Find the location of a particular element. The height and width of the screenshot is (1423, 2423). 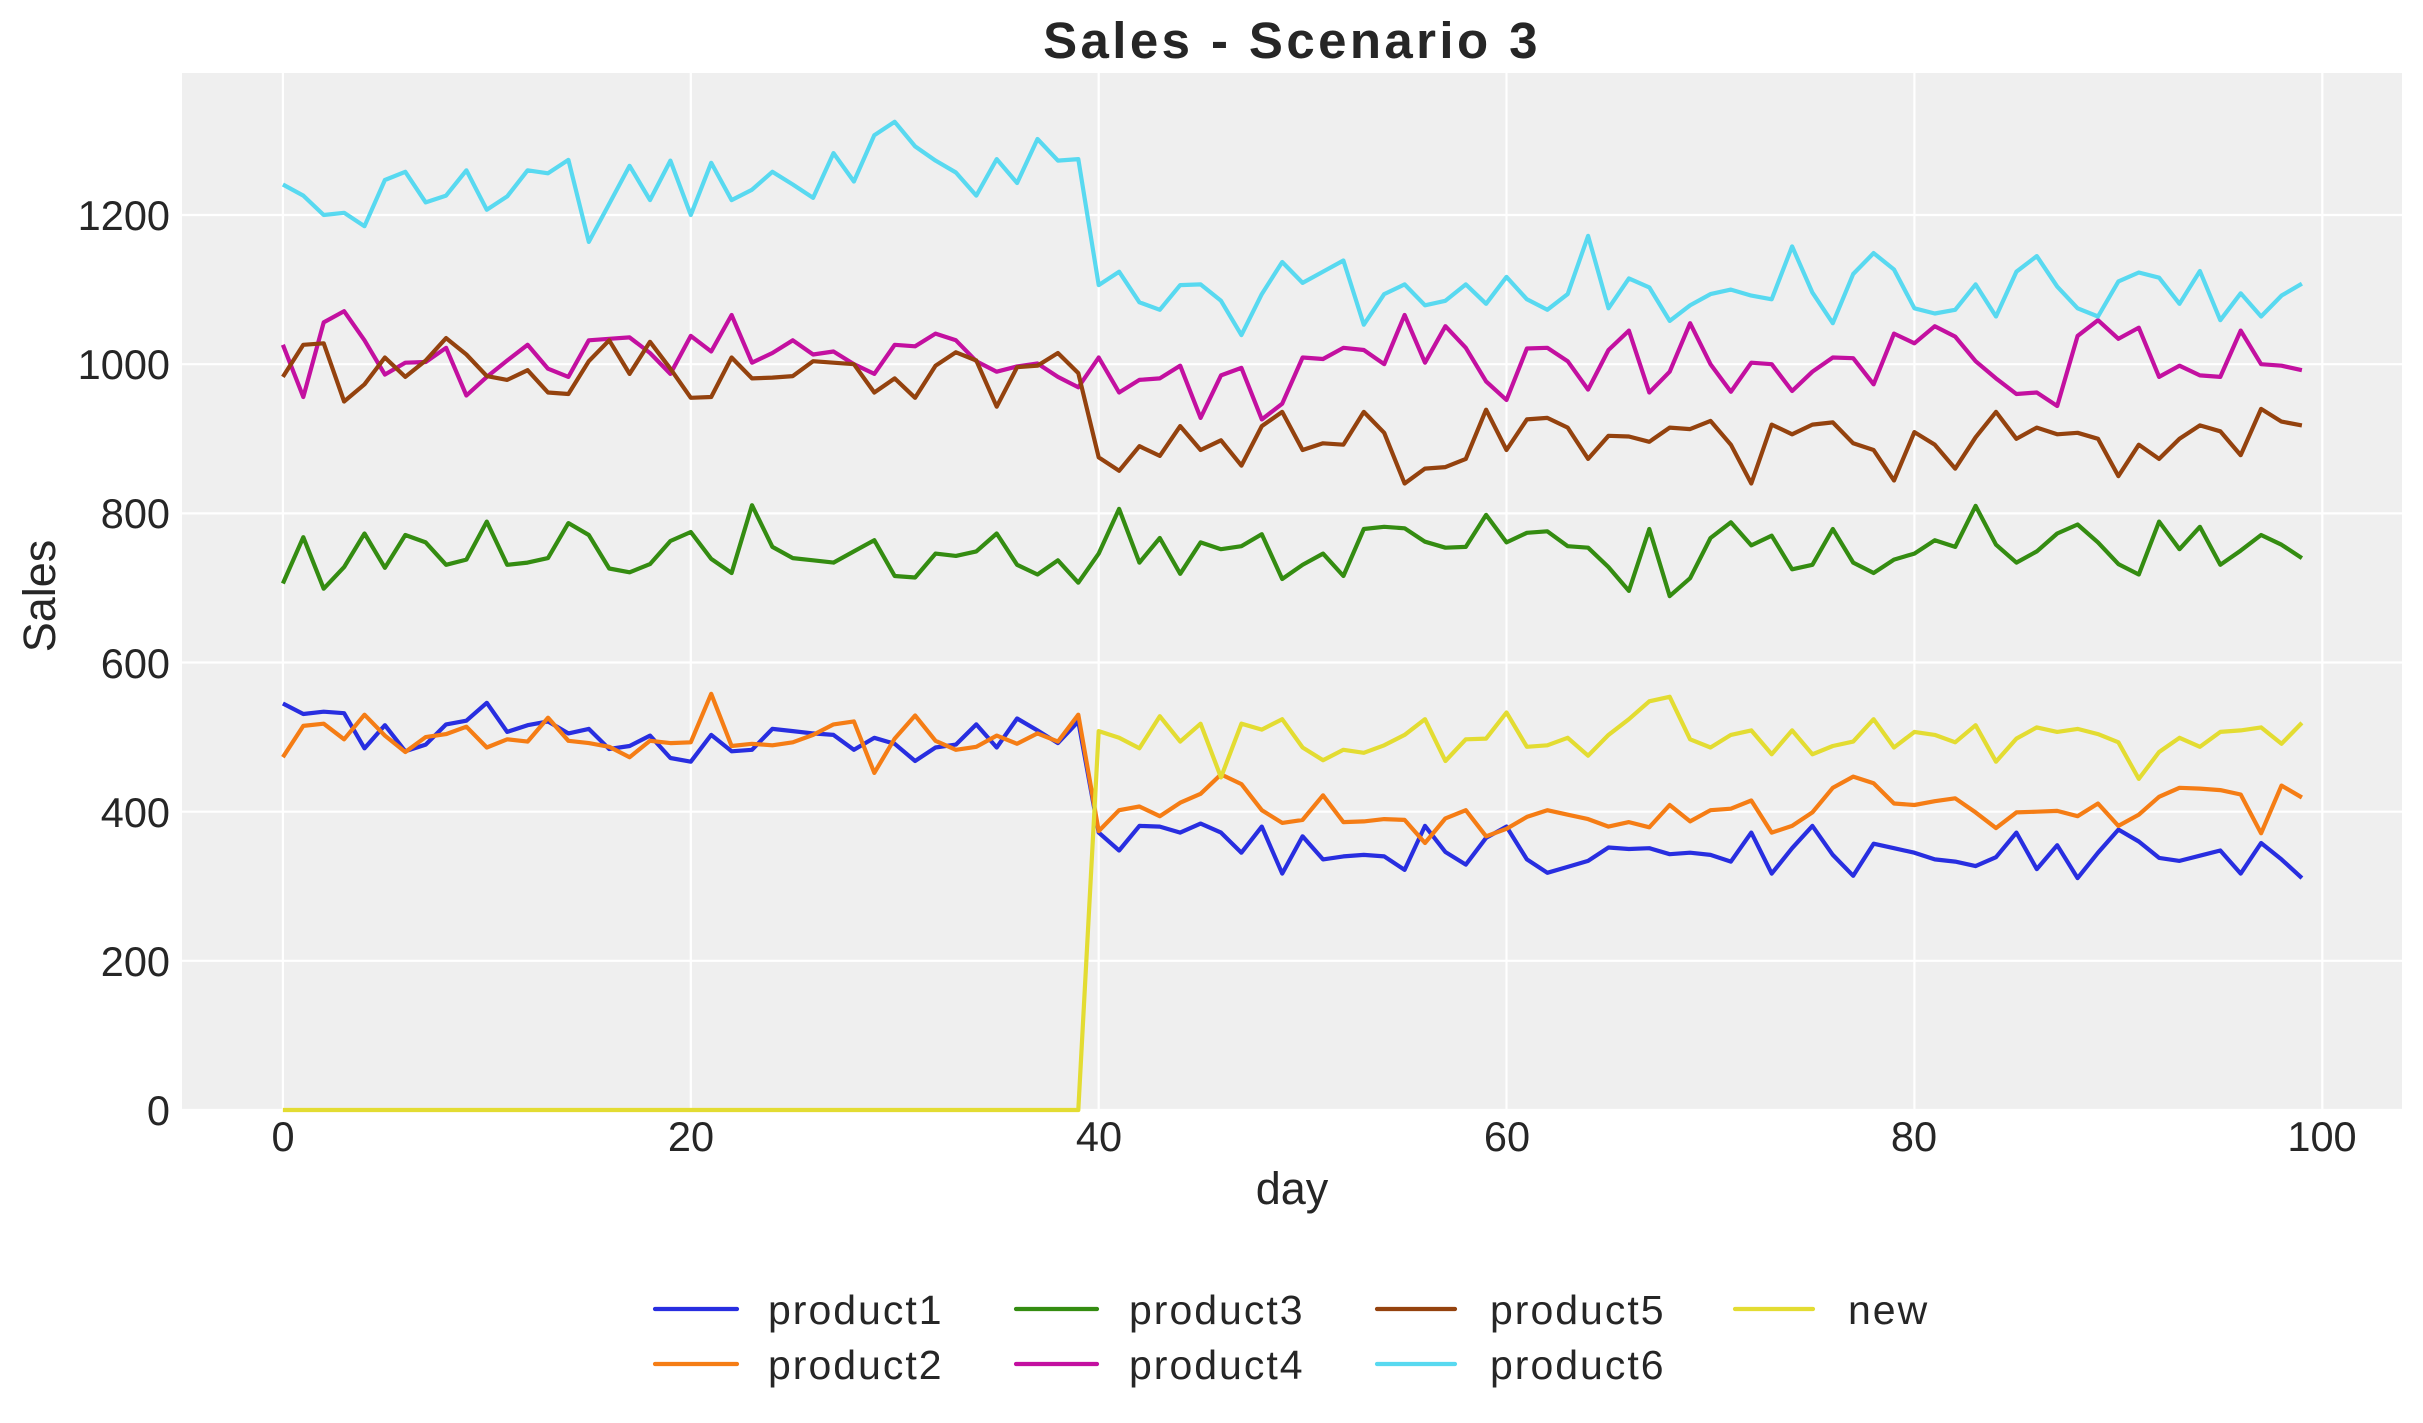

svg-text: product6 is located at coordinates (1578, 1365).